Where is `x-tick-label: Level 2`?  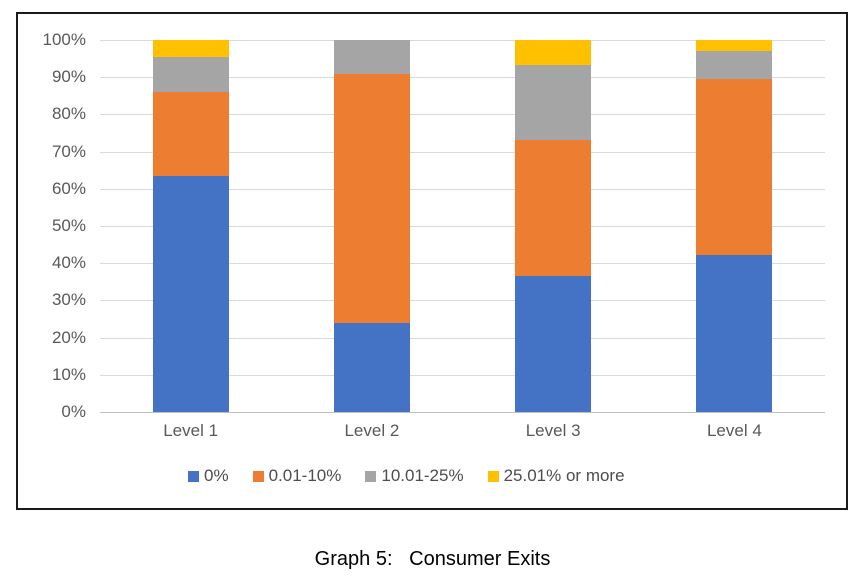
x-tick-label: Level 2 is located at coordinates (372, 430).